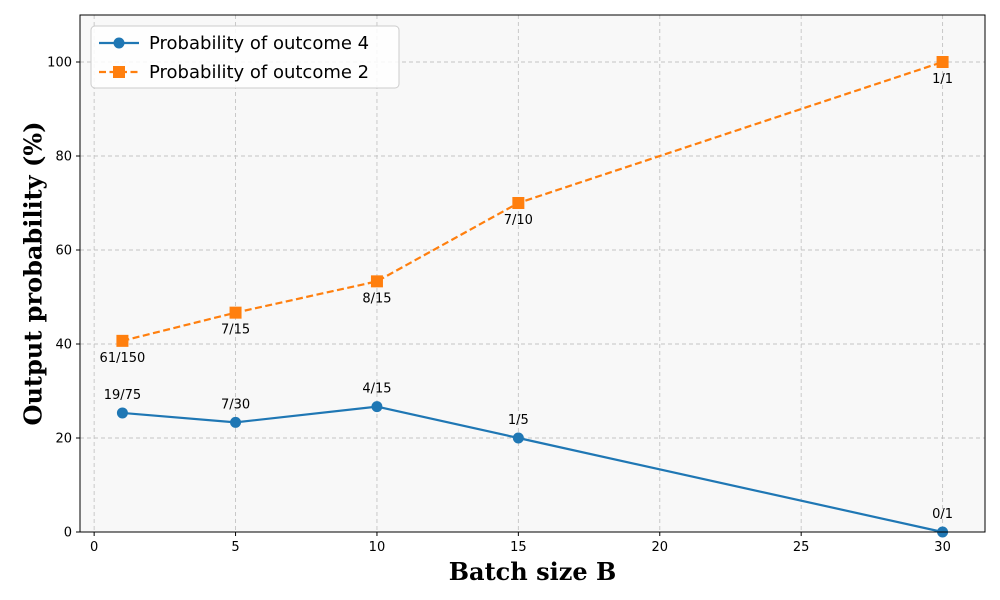  I want to click on y-axis-ticks: 0 20 40 60 80 100, so click(63, 298).